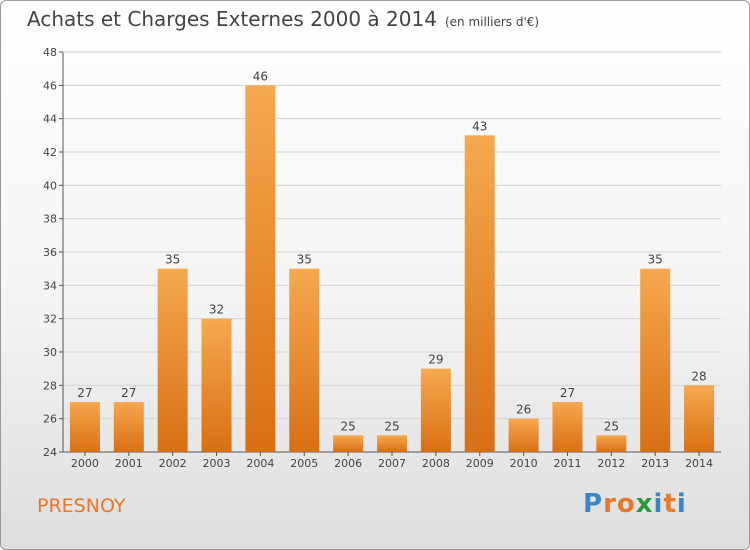 The image size is (750, 550). Describe the element at coordinates (173, 463) in the screenshot. I see `x-tick-label: 2002` at that location.